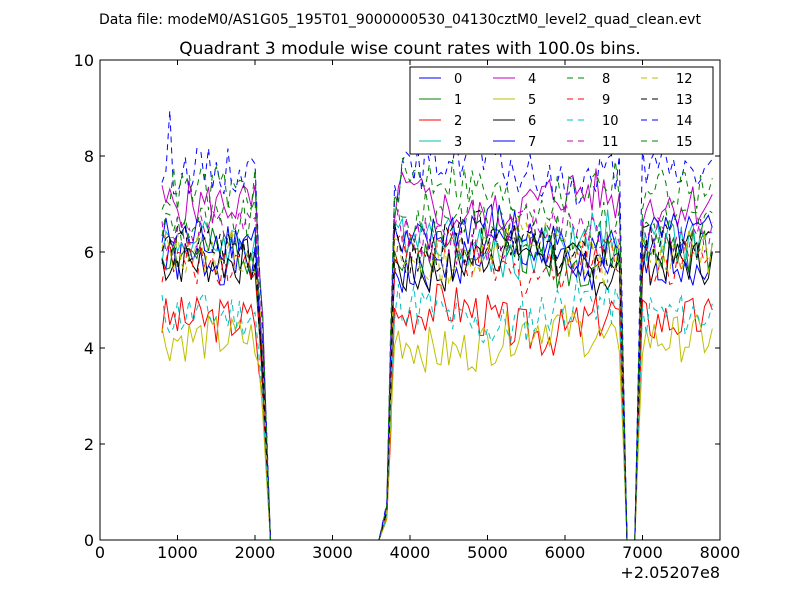 The image size is (800, 604). I want to click on legend-label-5: 5, so click(532, 100).